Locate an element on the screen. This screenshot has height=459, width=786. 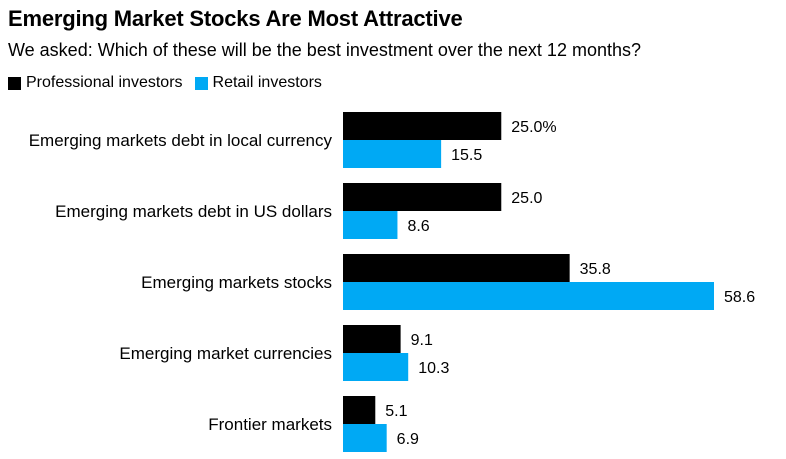
category-label-1: Emerging markets debt in US dollars is located at coordinates (193, 211).